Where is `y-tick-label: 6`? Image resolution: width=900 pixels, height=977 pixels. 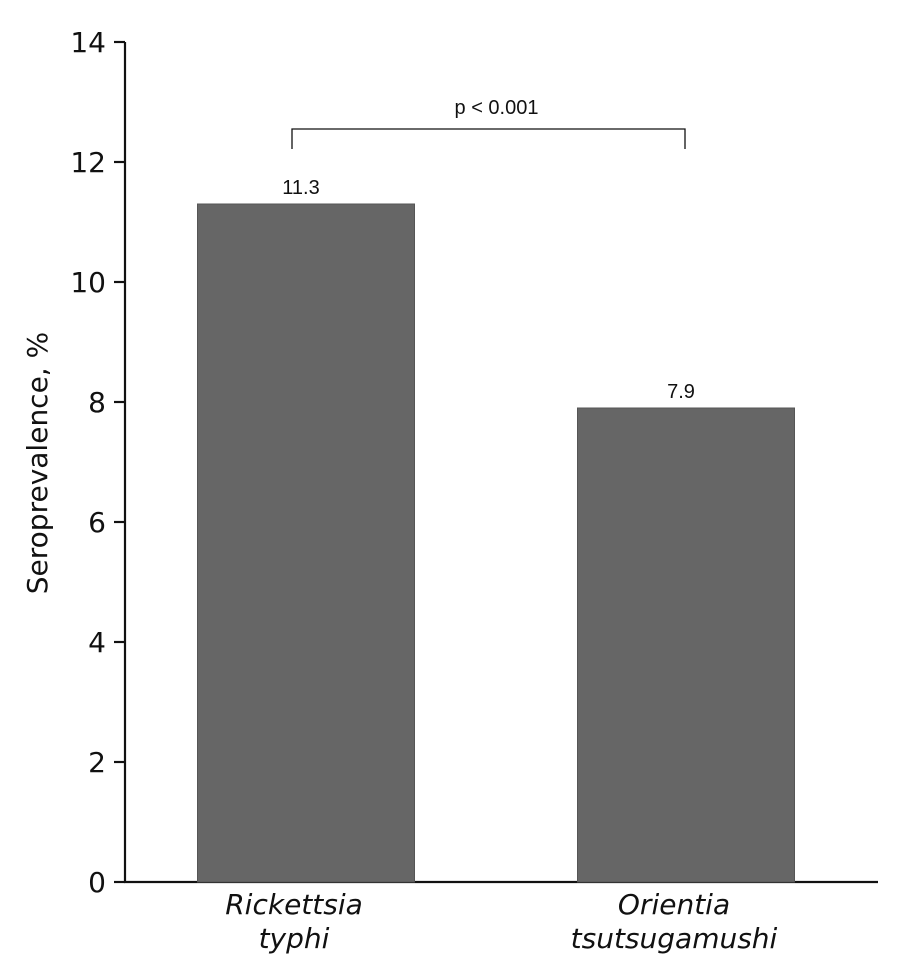 y-tick-label: 6 is located at coordinates (97, 522).